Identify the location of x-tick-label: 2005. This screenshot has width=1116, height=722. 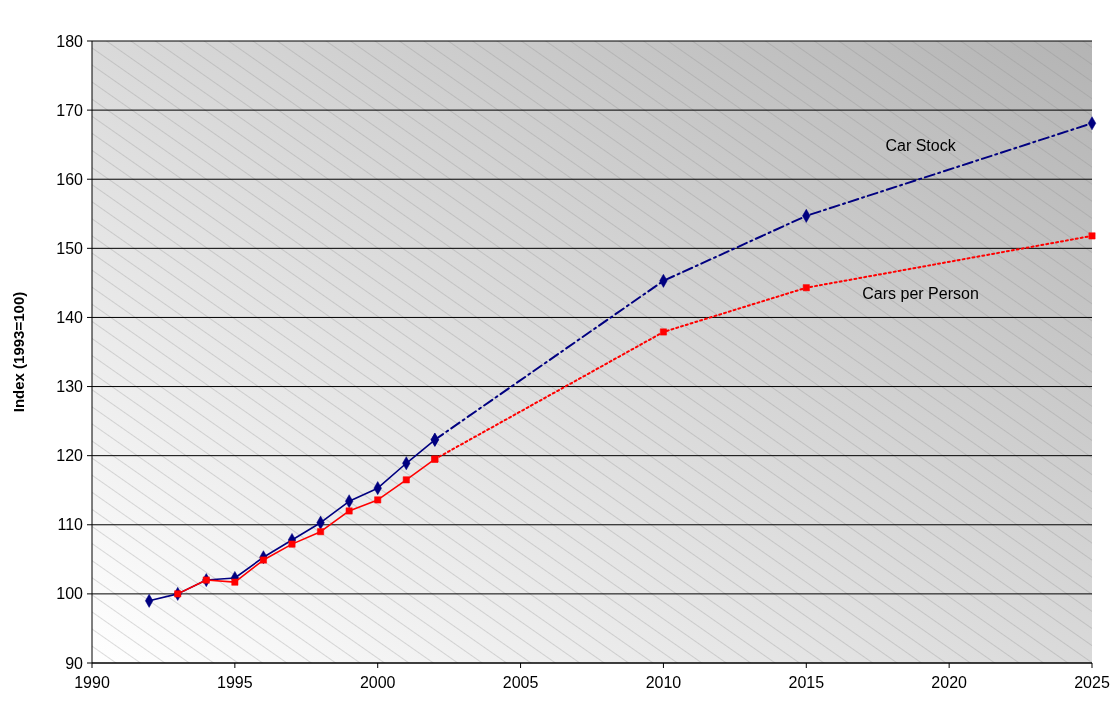
(520, 682).